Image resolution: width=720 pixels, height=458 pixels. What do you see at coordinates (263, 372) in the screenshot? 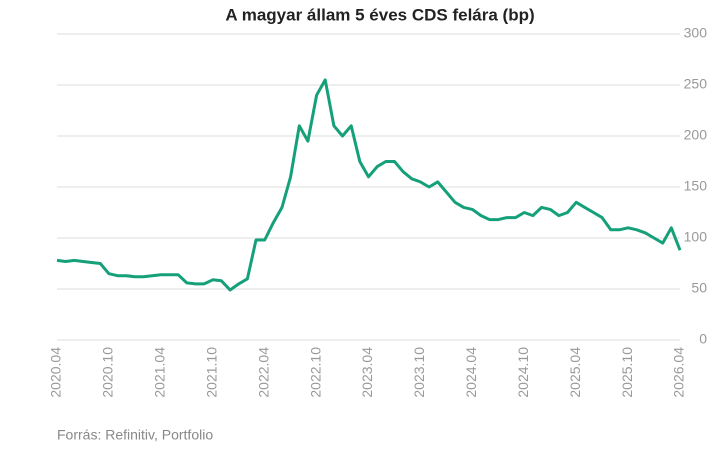
I see `x-tick-label: 2022.04` at bounding box center [263, 372].